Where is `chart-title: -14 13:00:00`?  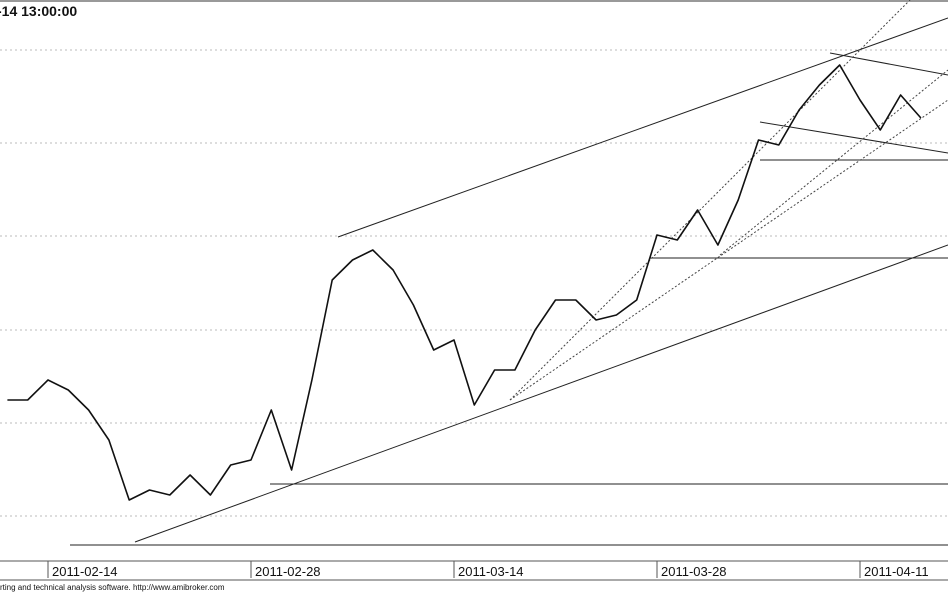 chart-title: -14 13:00:00 is located at coordinates (38, 11).